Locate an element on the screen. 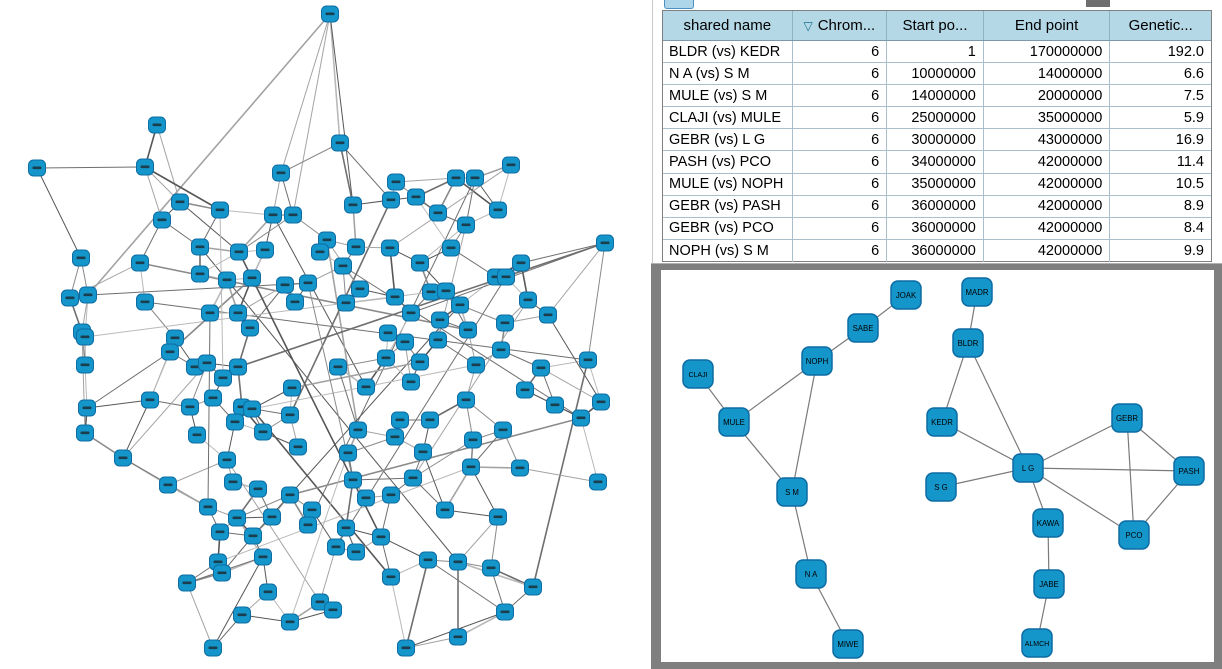 This screenshot has height=669, width=1222. table-cell: GEBR (vs) PCO is located at coordinates (728, 228).